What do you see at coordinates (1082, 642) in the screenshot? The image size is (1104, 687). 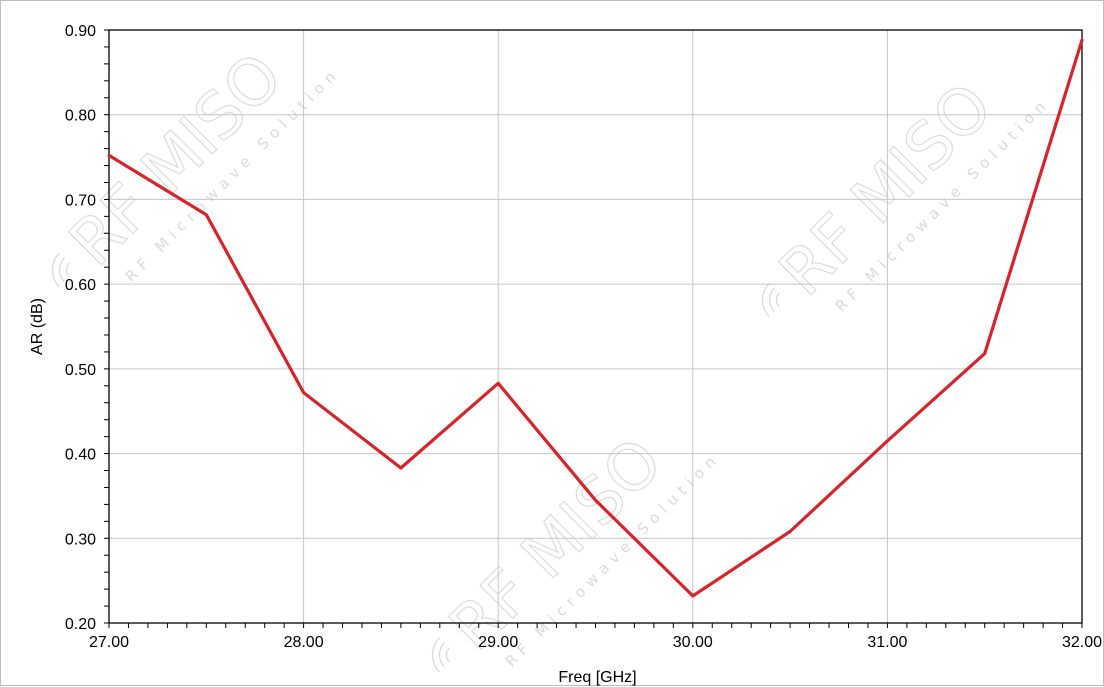 I see `x-tick-label: 32.00` at bounding box center [1082, 642].